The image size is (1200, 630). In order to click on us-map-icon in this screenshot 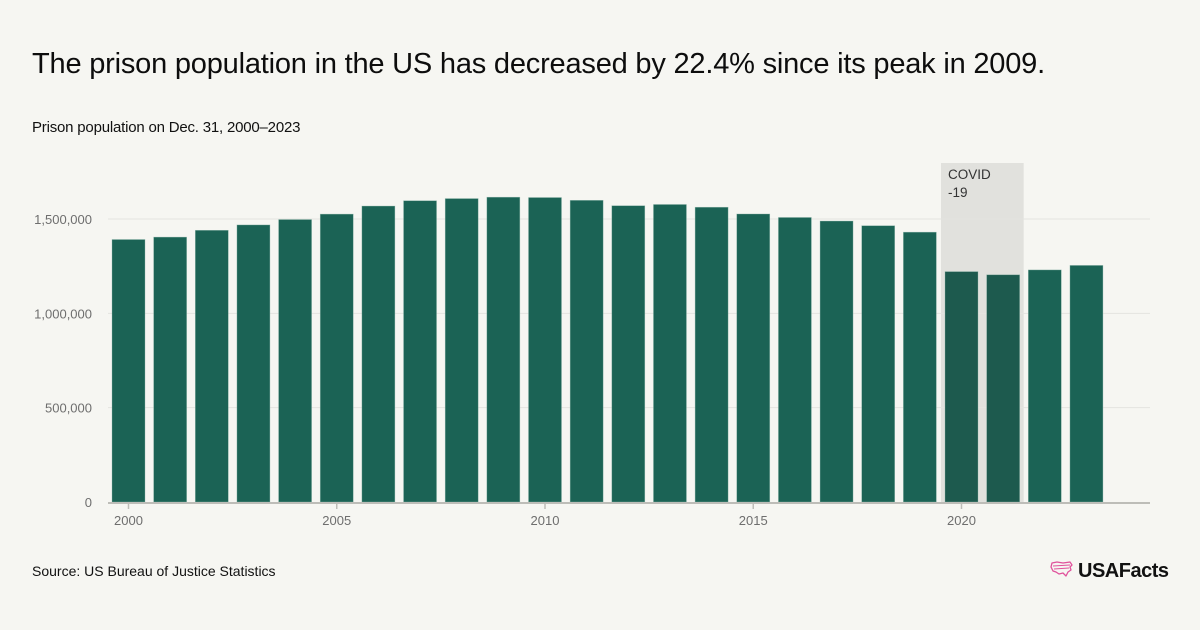, I will do `click(1062, 571)`.